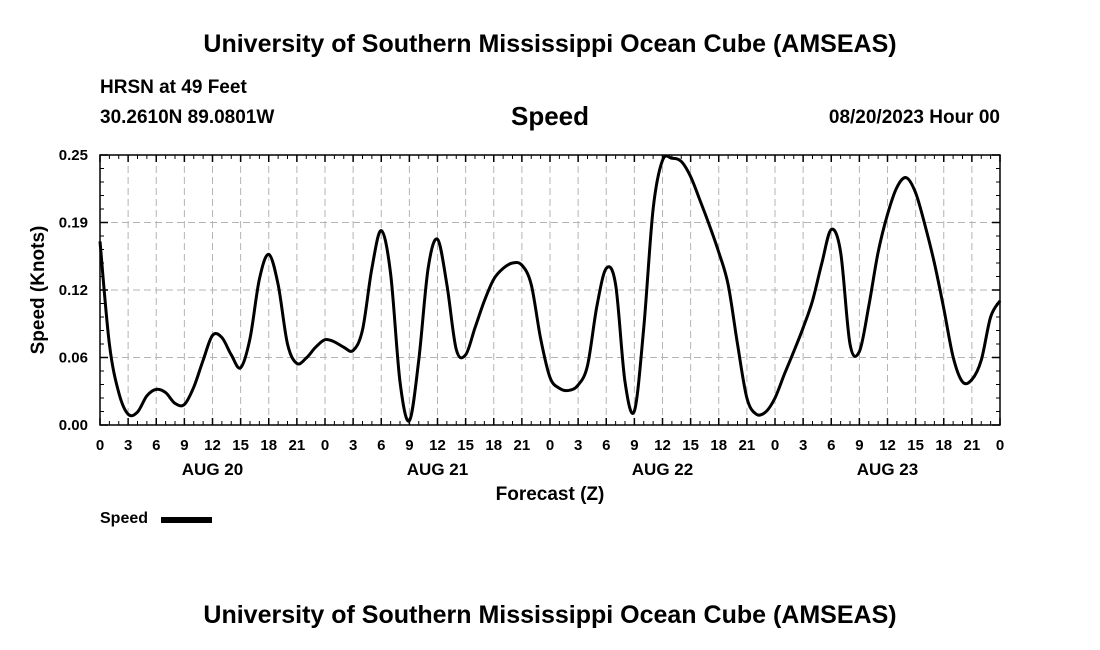 This screenshot has width=1100, height=650. What do you see at coordinates (73, 223) in the screenshot?
I see `y-tick-label: 0.19` at bounding box center [73, 223].